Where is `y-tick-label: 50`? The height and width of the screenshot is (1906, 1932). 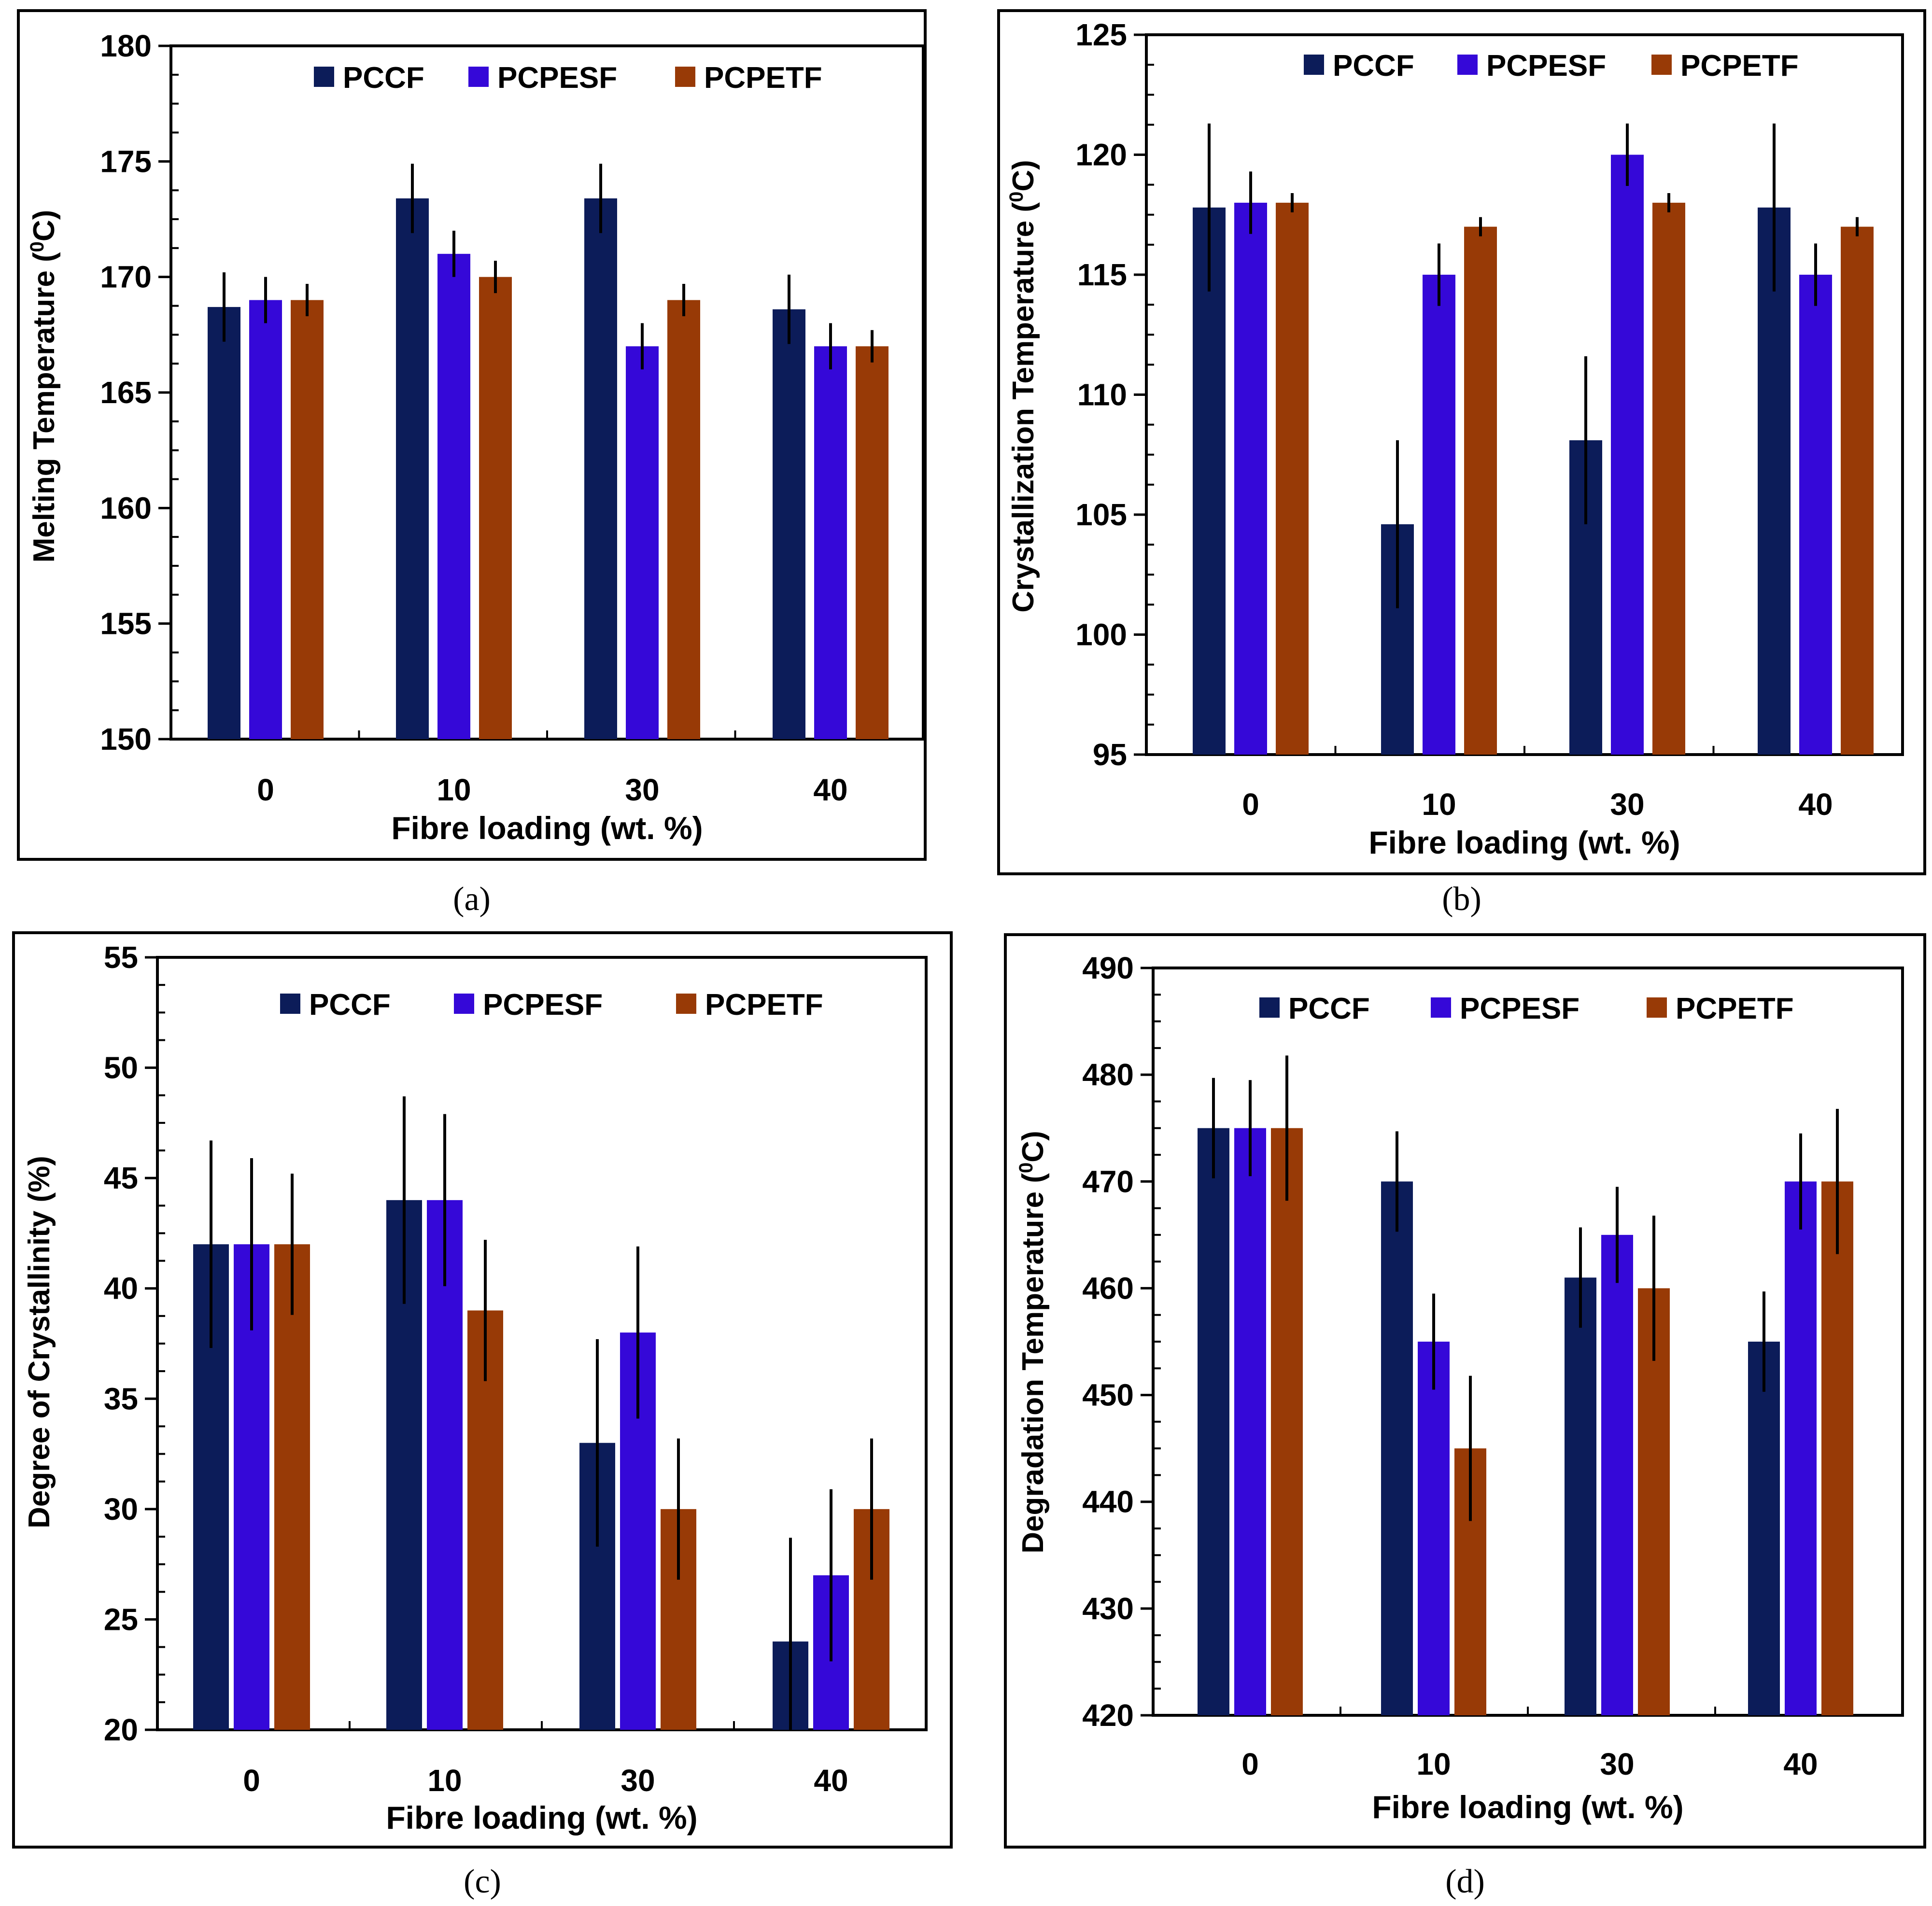
y-tick-label: 50 is located at coordinates (121, 1068).